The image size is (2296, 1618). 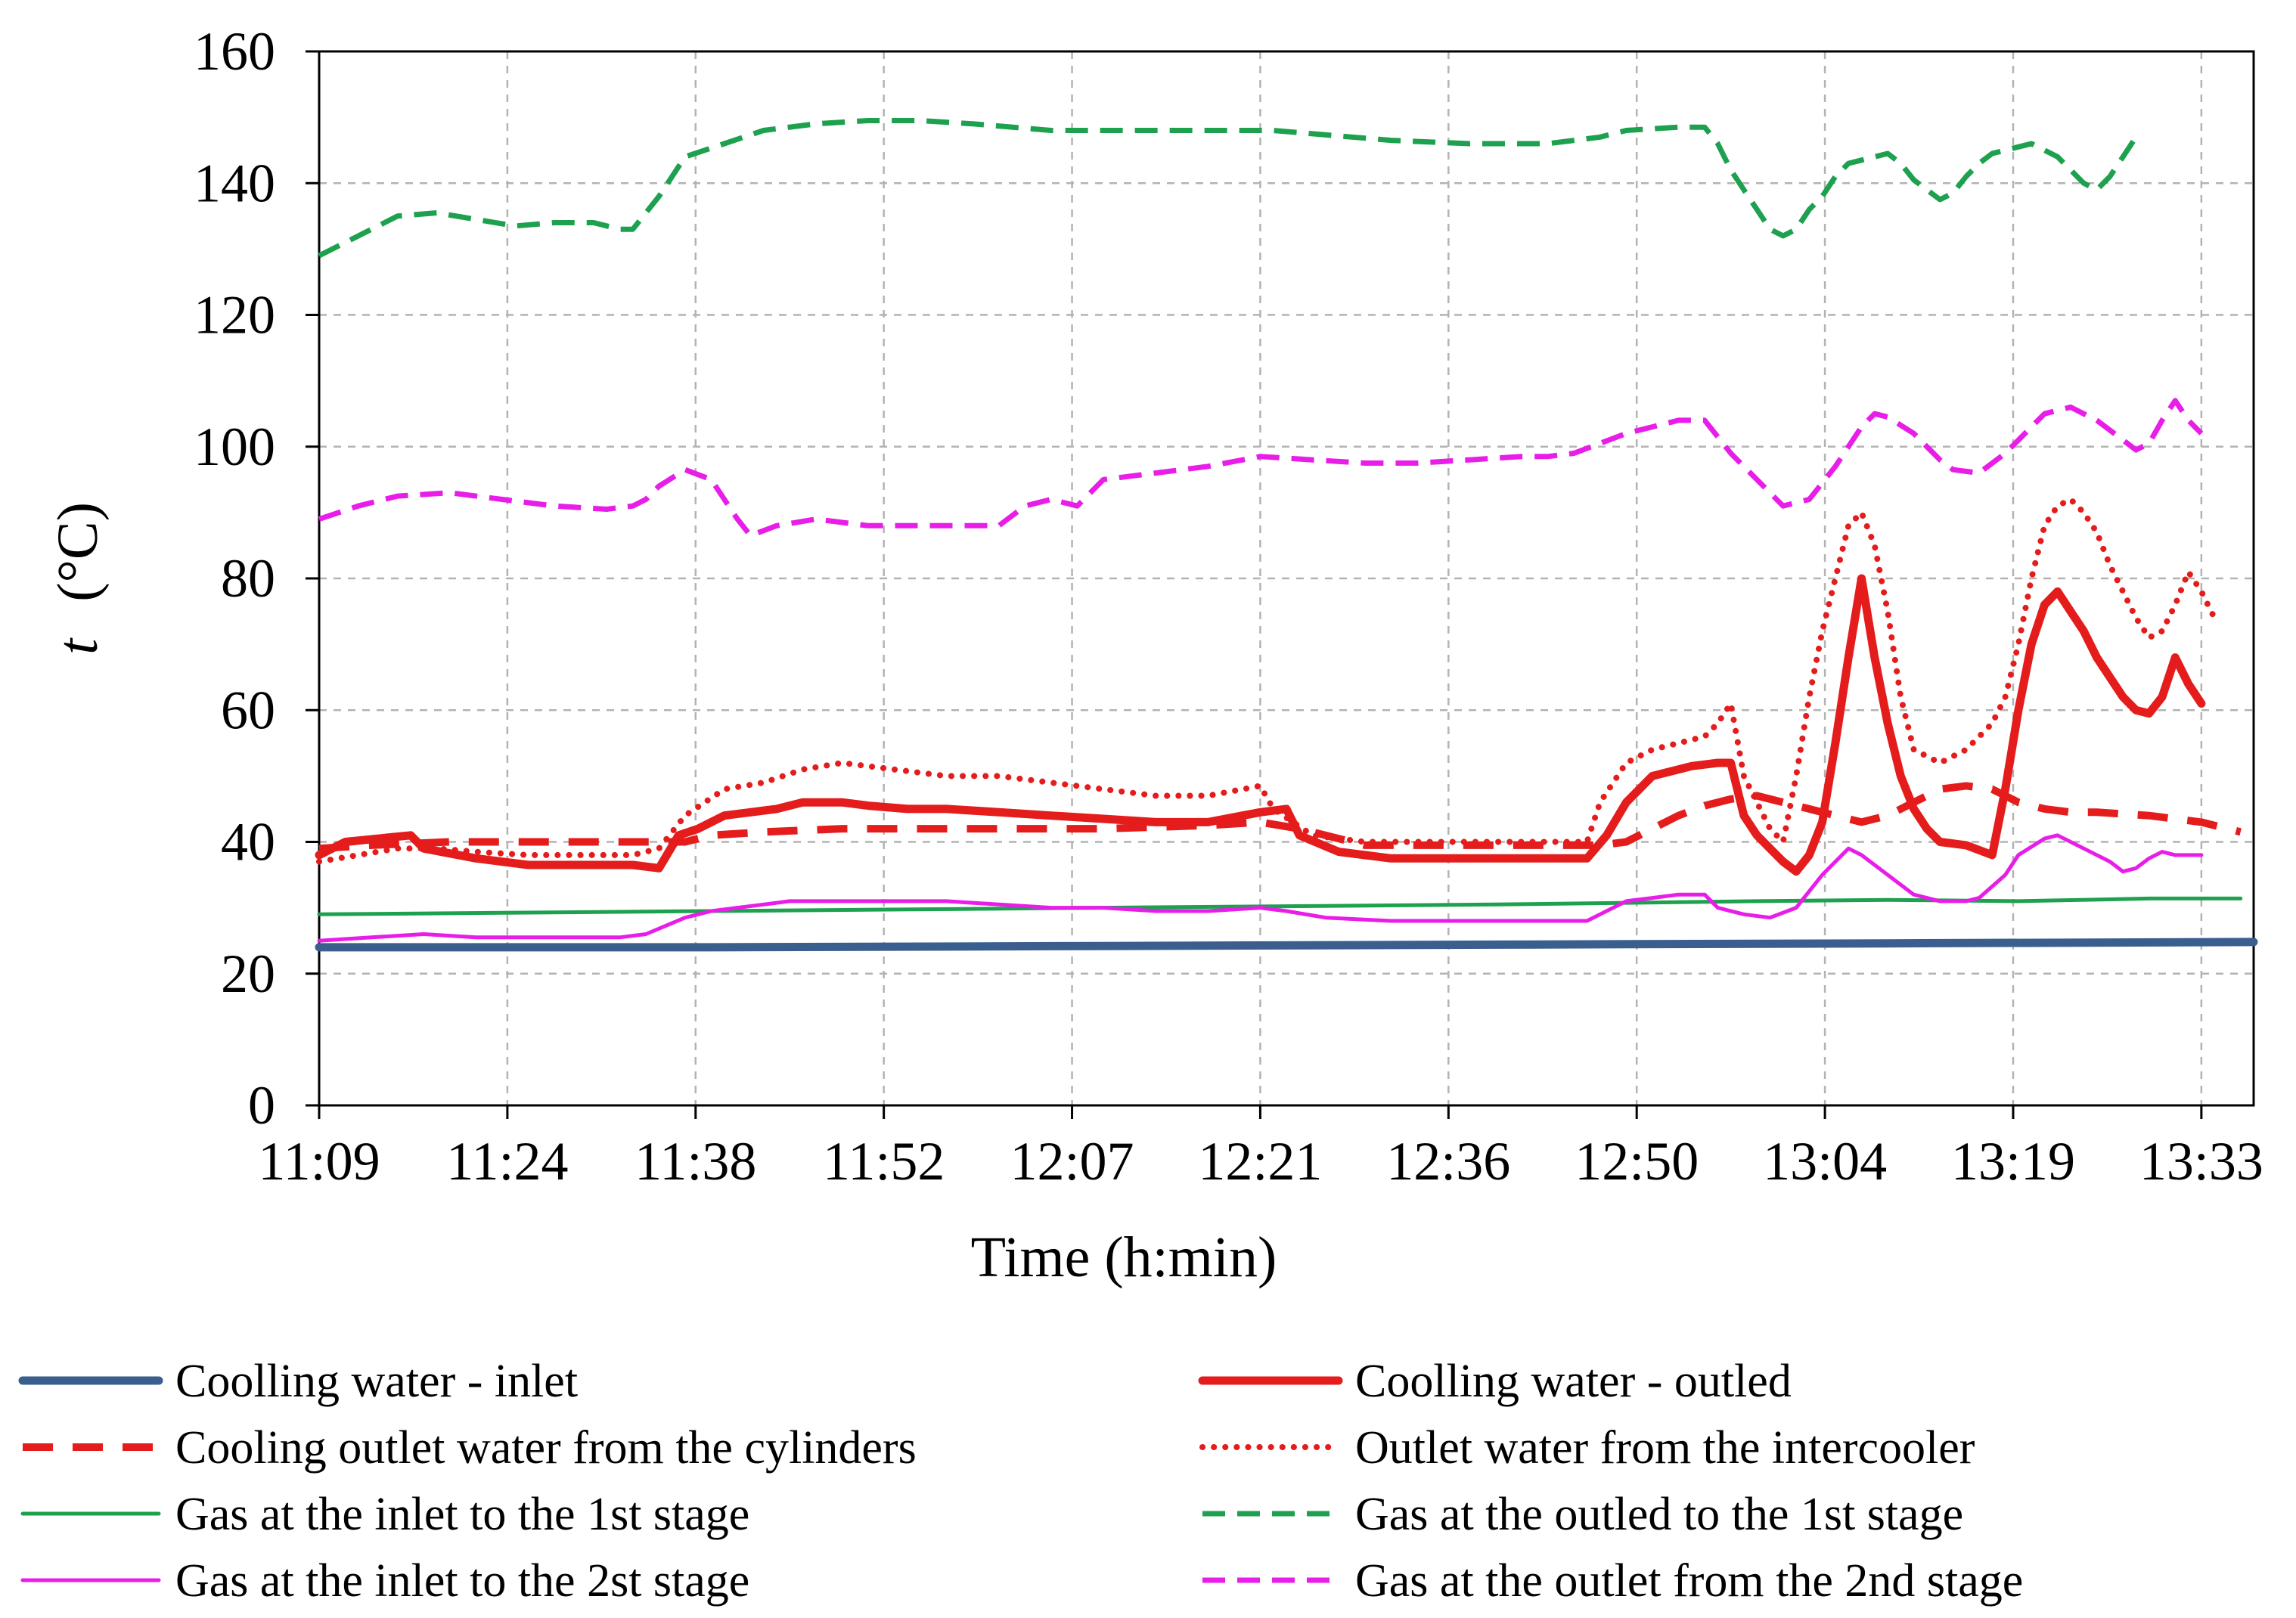 I want to click on y-tick-label: 160, so click(x=234, y=51).